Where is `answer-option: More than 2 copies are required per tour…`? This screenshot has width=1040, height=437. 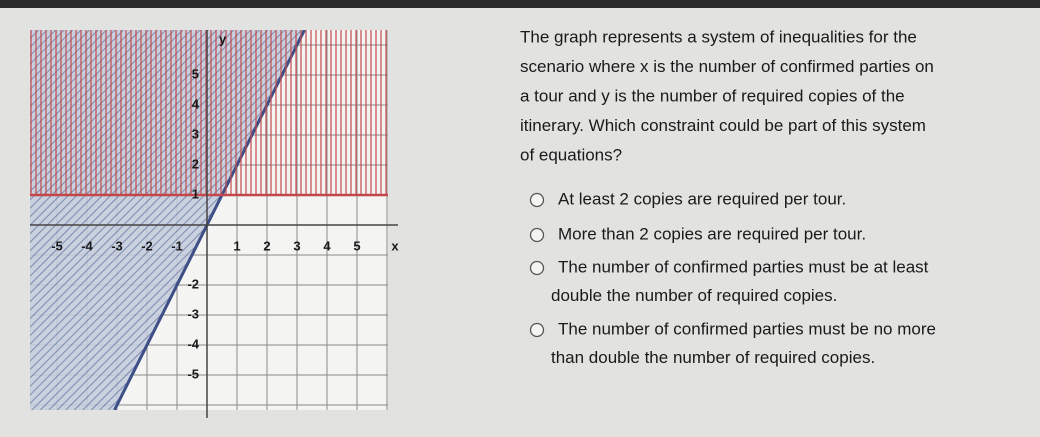
answer-option: More than 2 copies are required per tour… is located at coordinates (698, 233).